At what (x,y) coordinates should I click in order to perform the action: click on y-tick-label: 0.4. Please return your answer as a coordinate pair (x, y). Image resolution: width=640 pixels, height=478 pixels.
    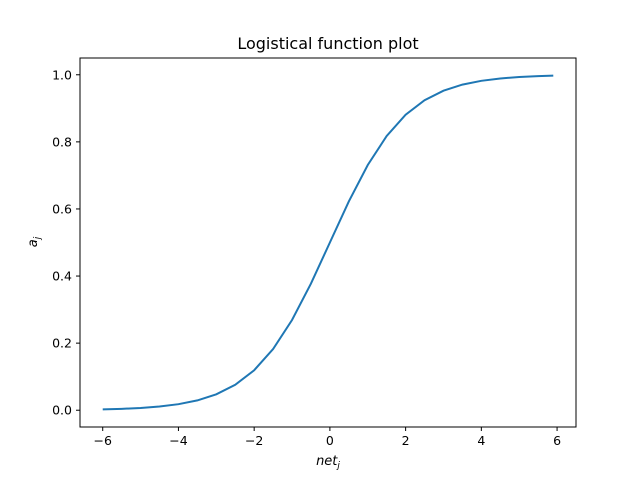
    Looking at the image, I should click on (62, 276).